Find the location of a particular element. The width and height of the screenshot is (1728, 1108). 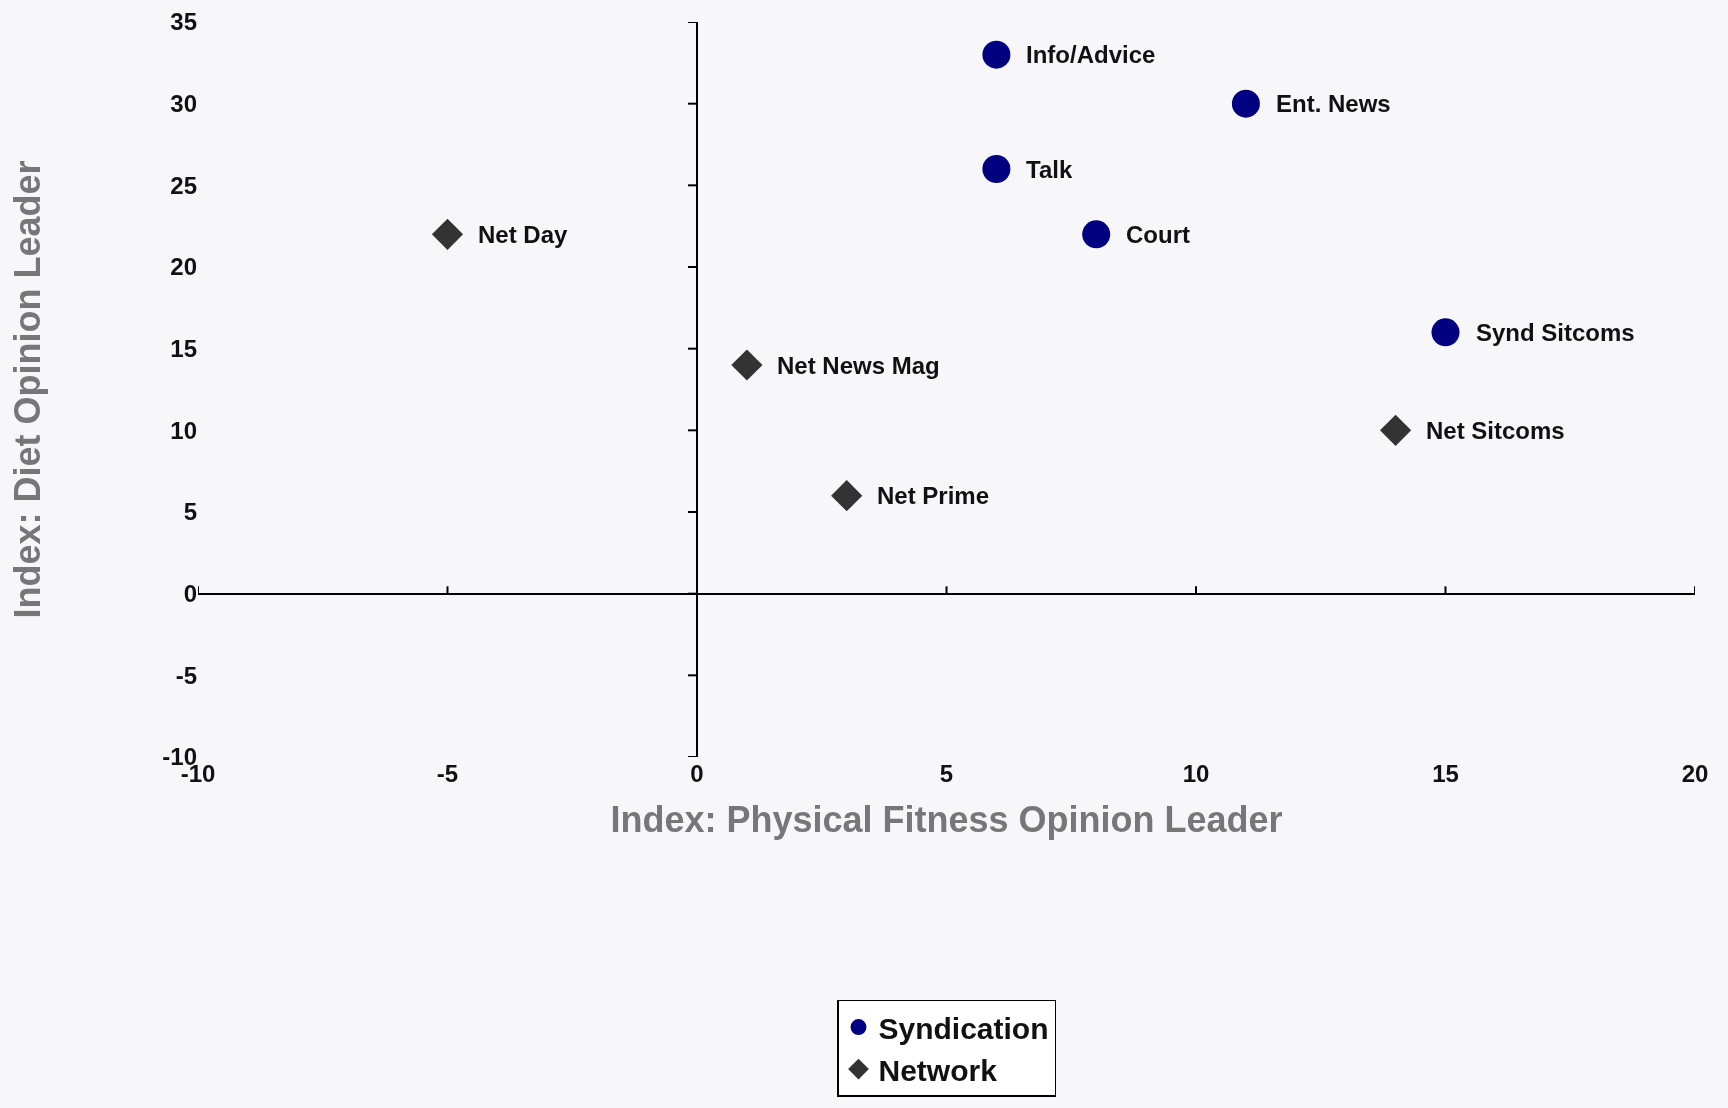

x-axis-title: Index: Physical Fitness Opinion Leader is located at coordinates (946, 819).